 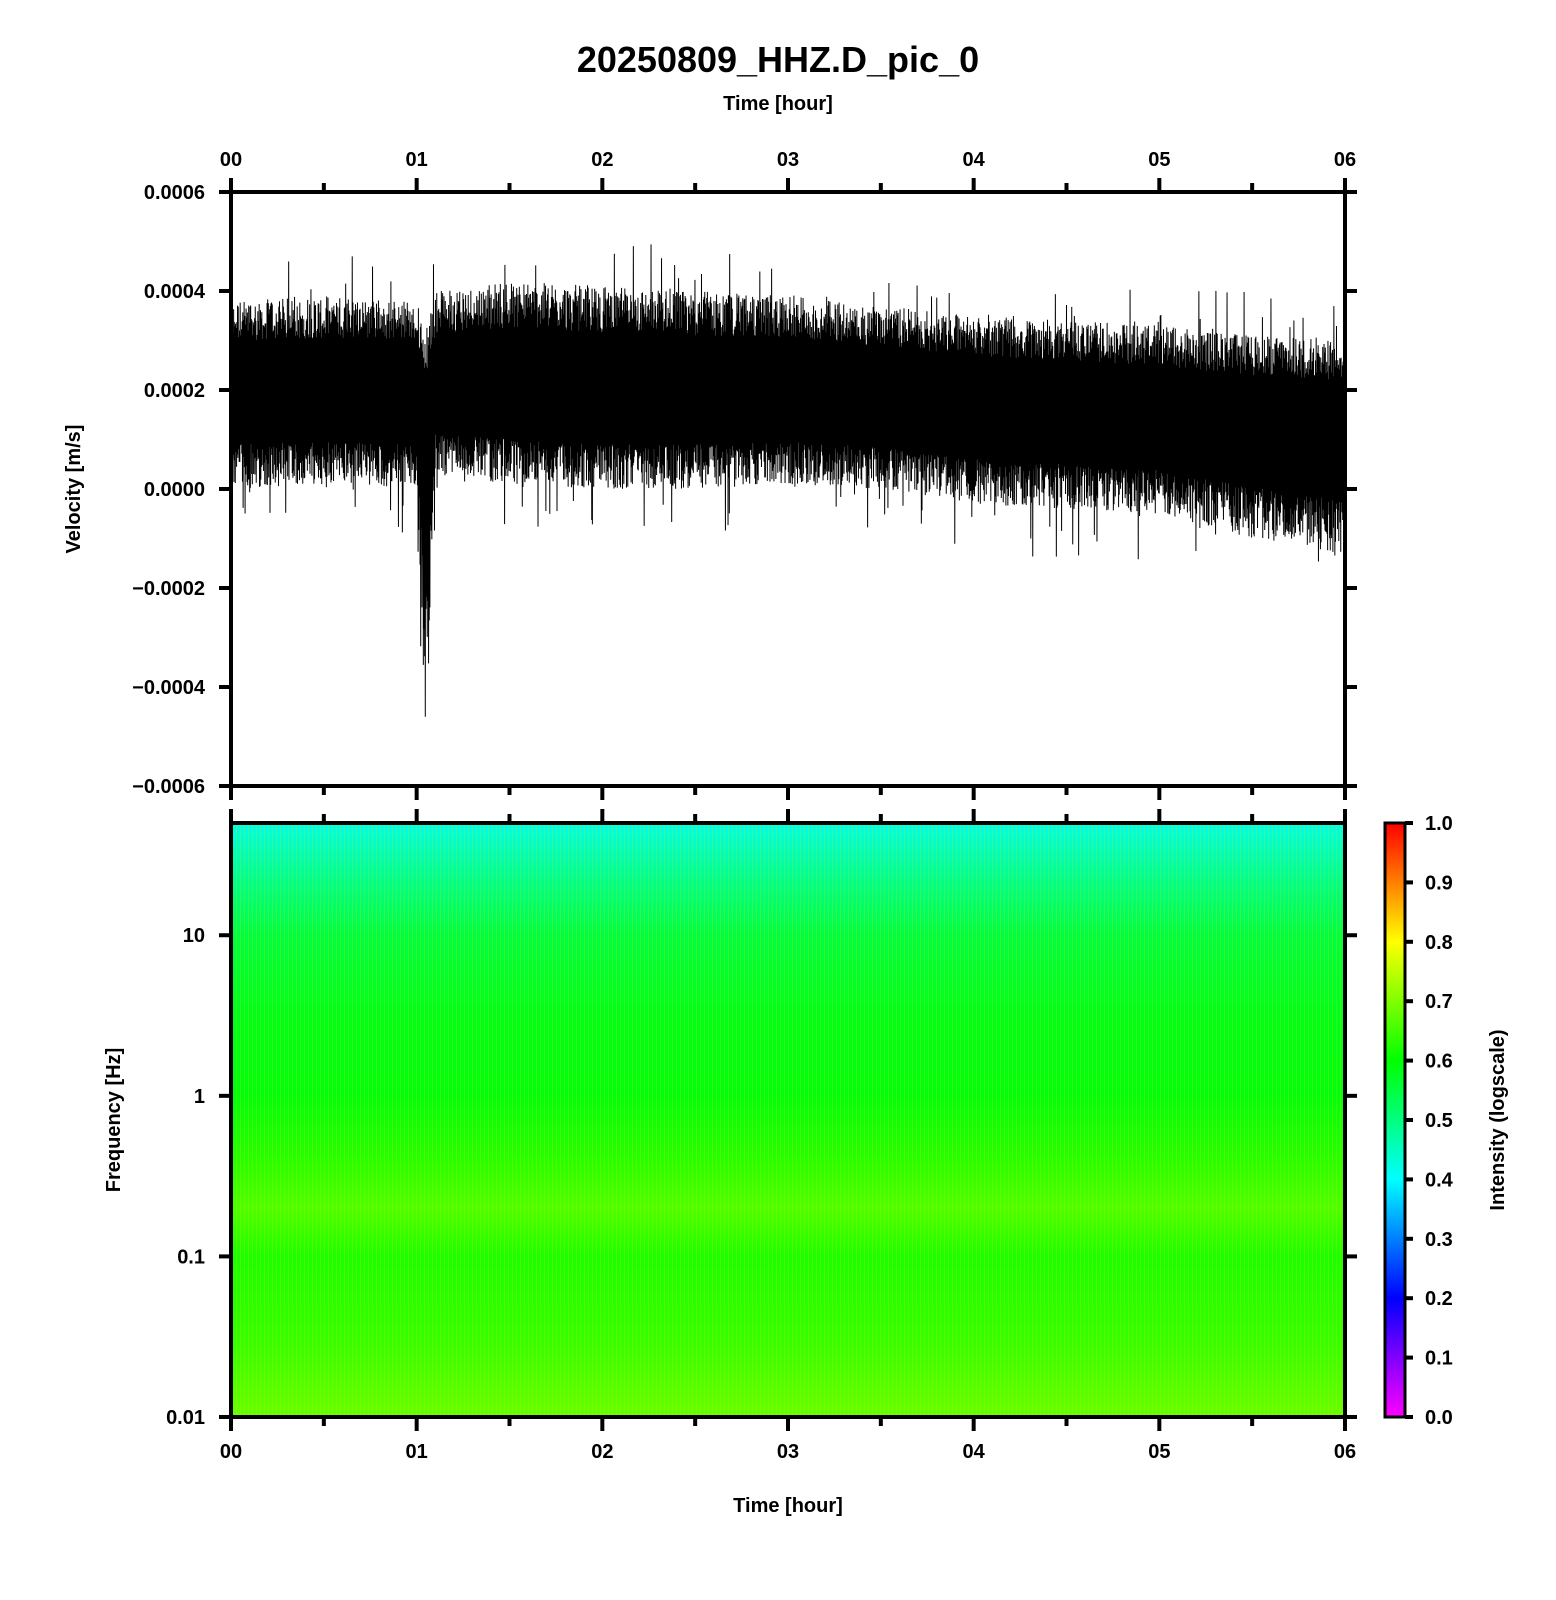 I want to click on spectrogram-bottom-x-tick-label: 01, so click(x=417, y=1452).